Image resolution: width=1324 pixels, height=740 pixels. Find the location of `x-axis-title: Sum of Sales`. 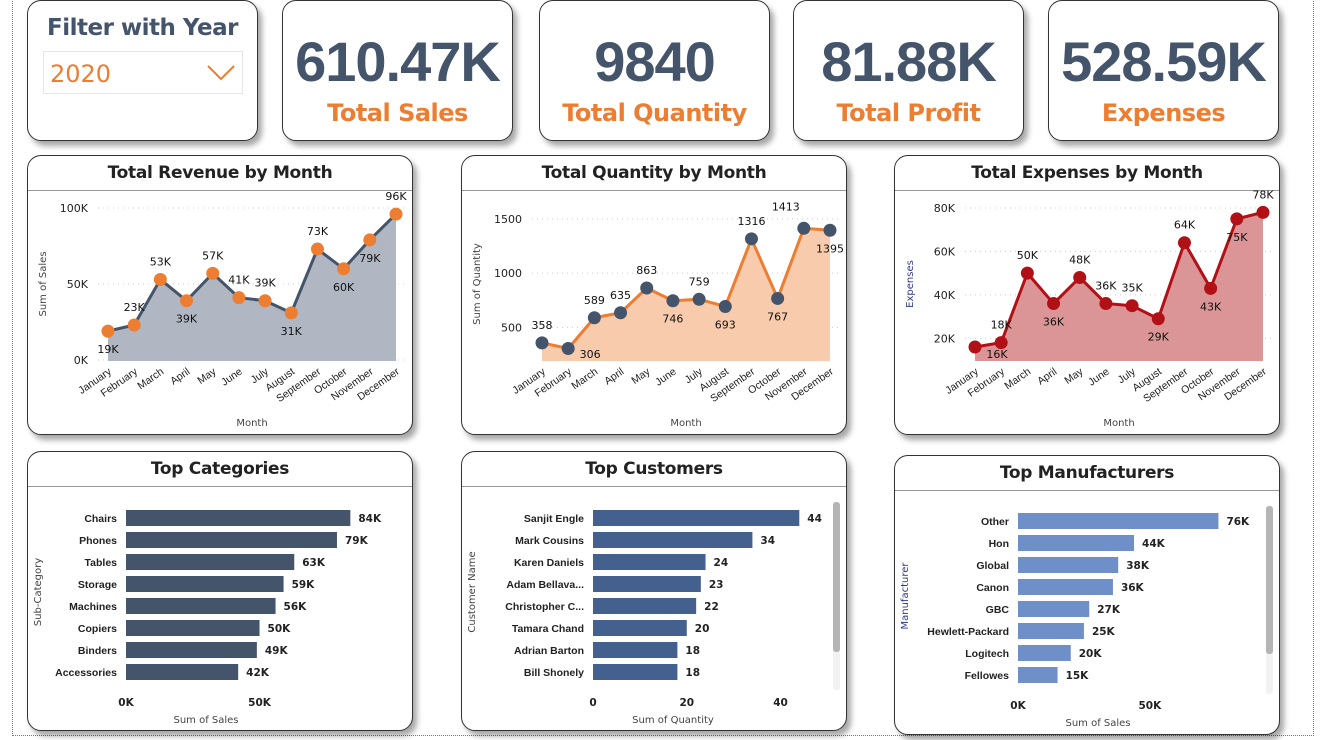

x-axis-title: Sum of Sales is located at coordinates (205, 720).